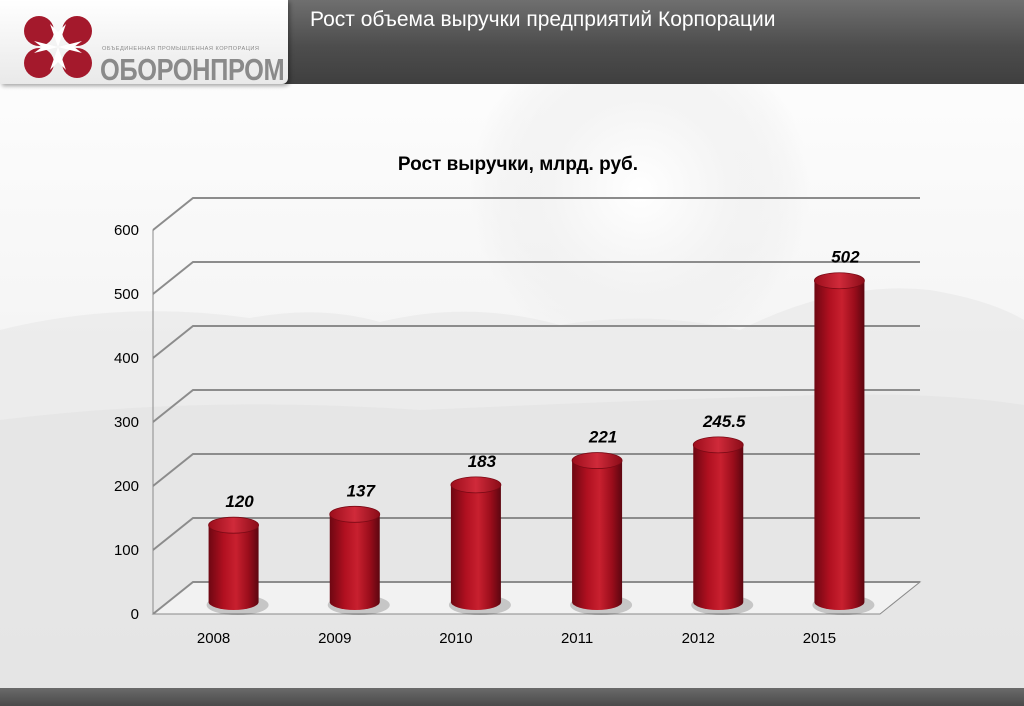 The height and width of the screenshot is (706, 1024). Describe the element at coordinates (512, 697) in the screenshot. I see `footer-bar` at that location.